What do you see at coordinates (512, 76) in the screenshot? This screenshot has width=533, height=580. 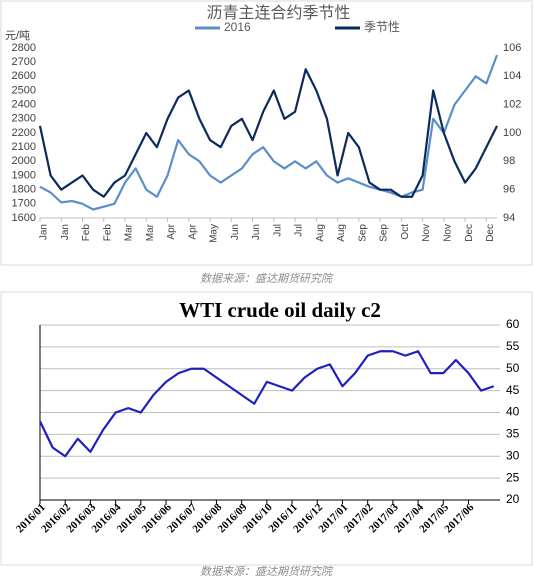 I see `y2-tick-label: 104` at bounding box center [512, 76].